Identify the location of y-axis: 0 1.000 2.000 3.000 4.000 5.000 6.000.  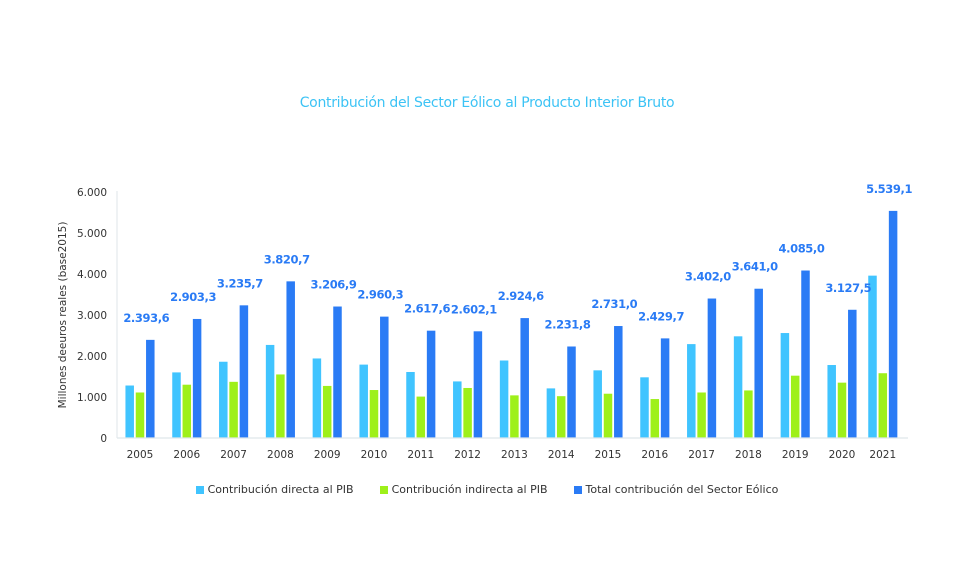
(97, 316).